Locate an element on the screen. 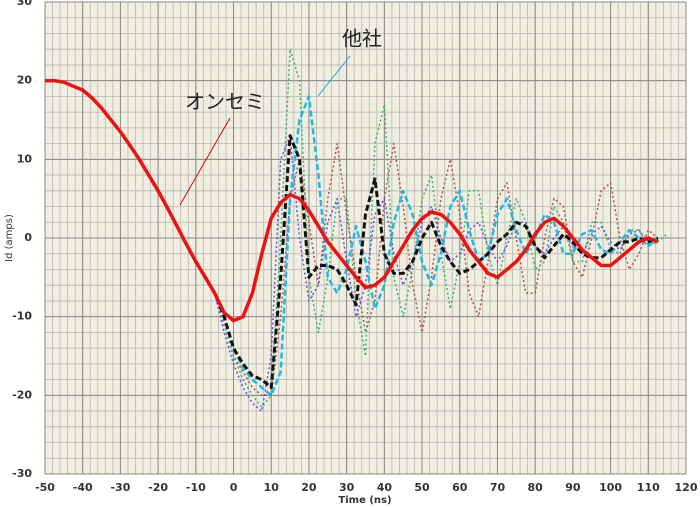 Image resolution: width=700 pixels, height=508 pixels. x-tick-label: 40 is located at coordinates (385, 487).